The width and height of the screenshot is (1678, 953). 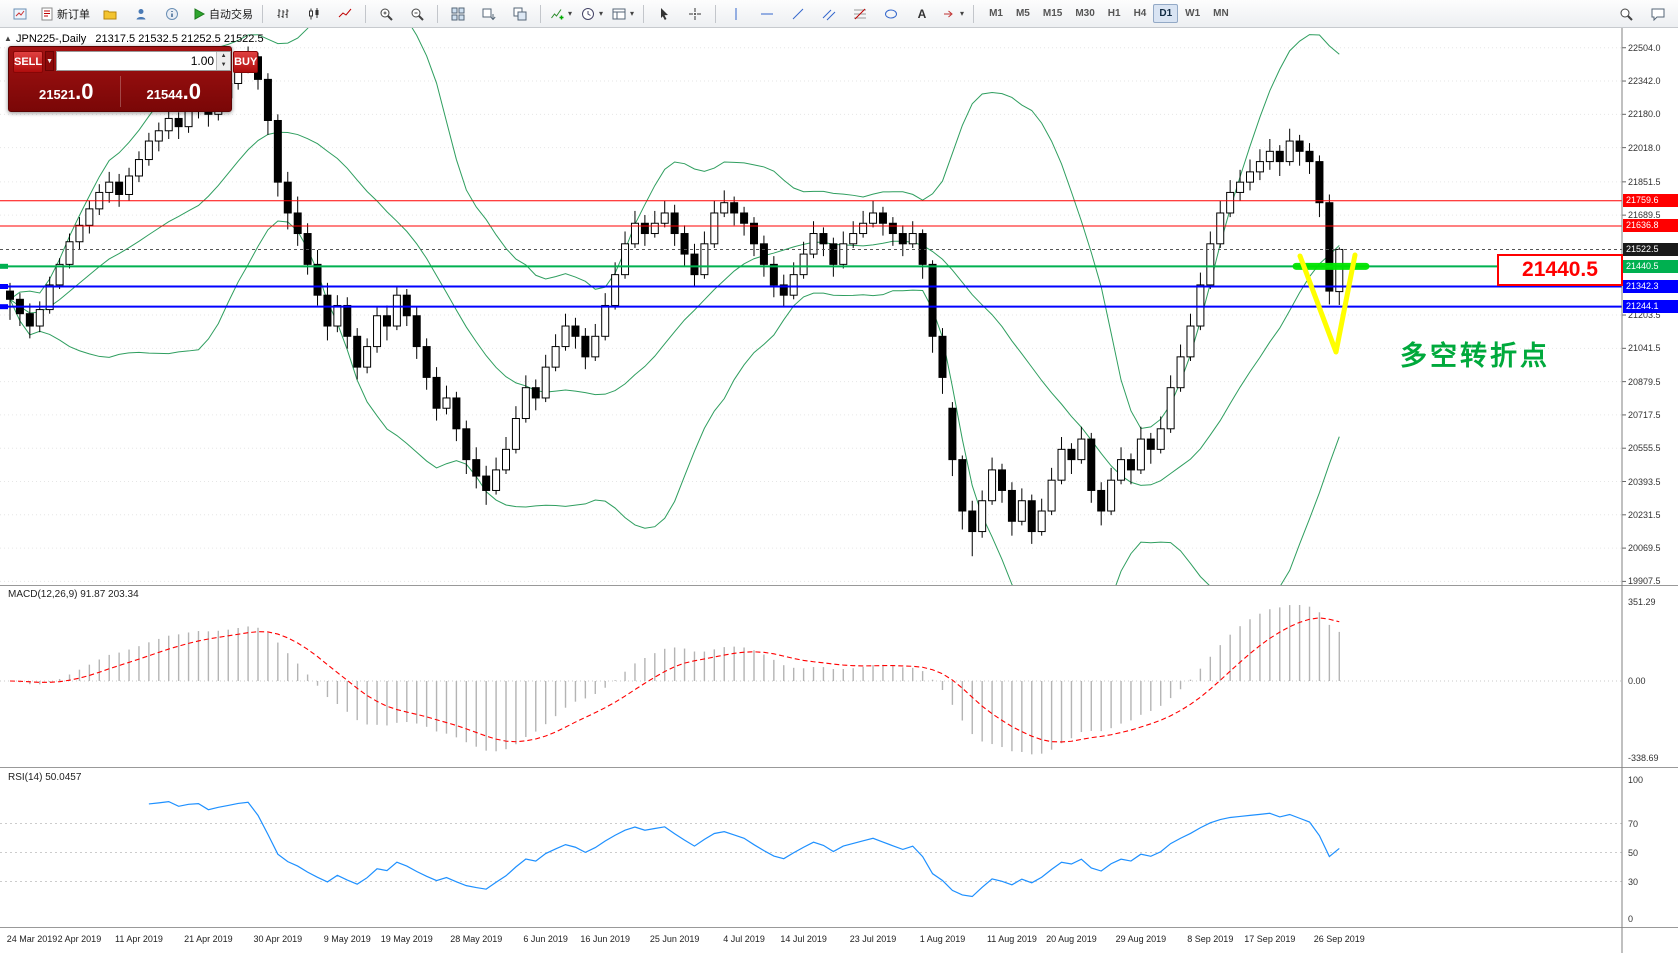 What do you see at coordinates (736, 14) in the screenshot?
I see `vertical-line-tool-button` at bounding box center [736, 14].